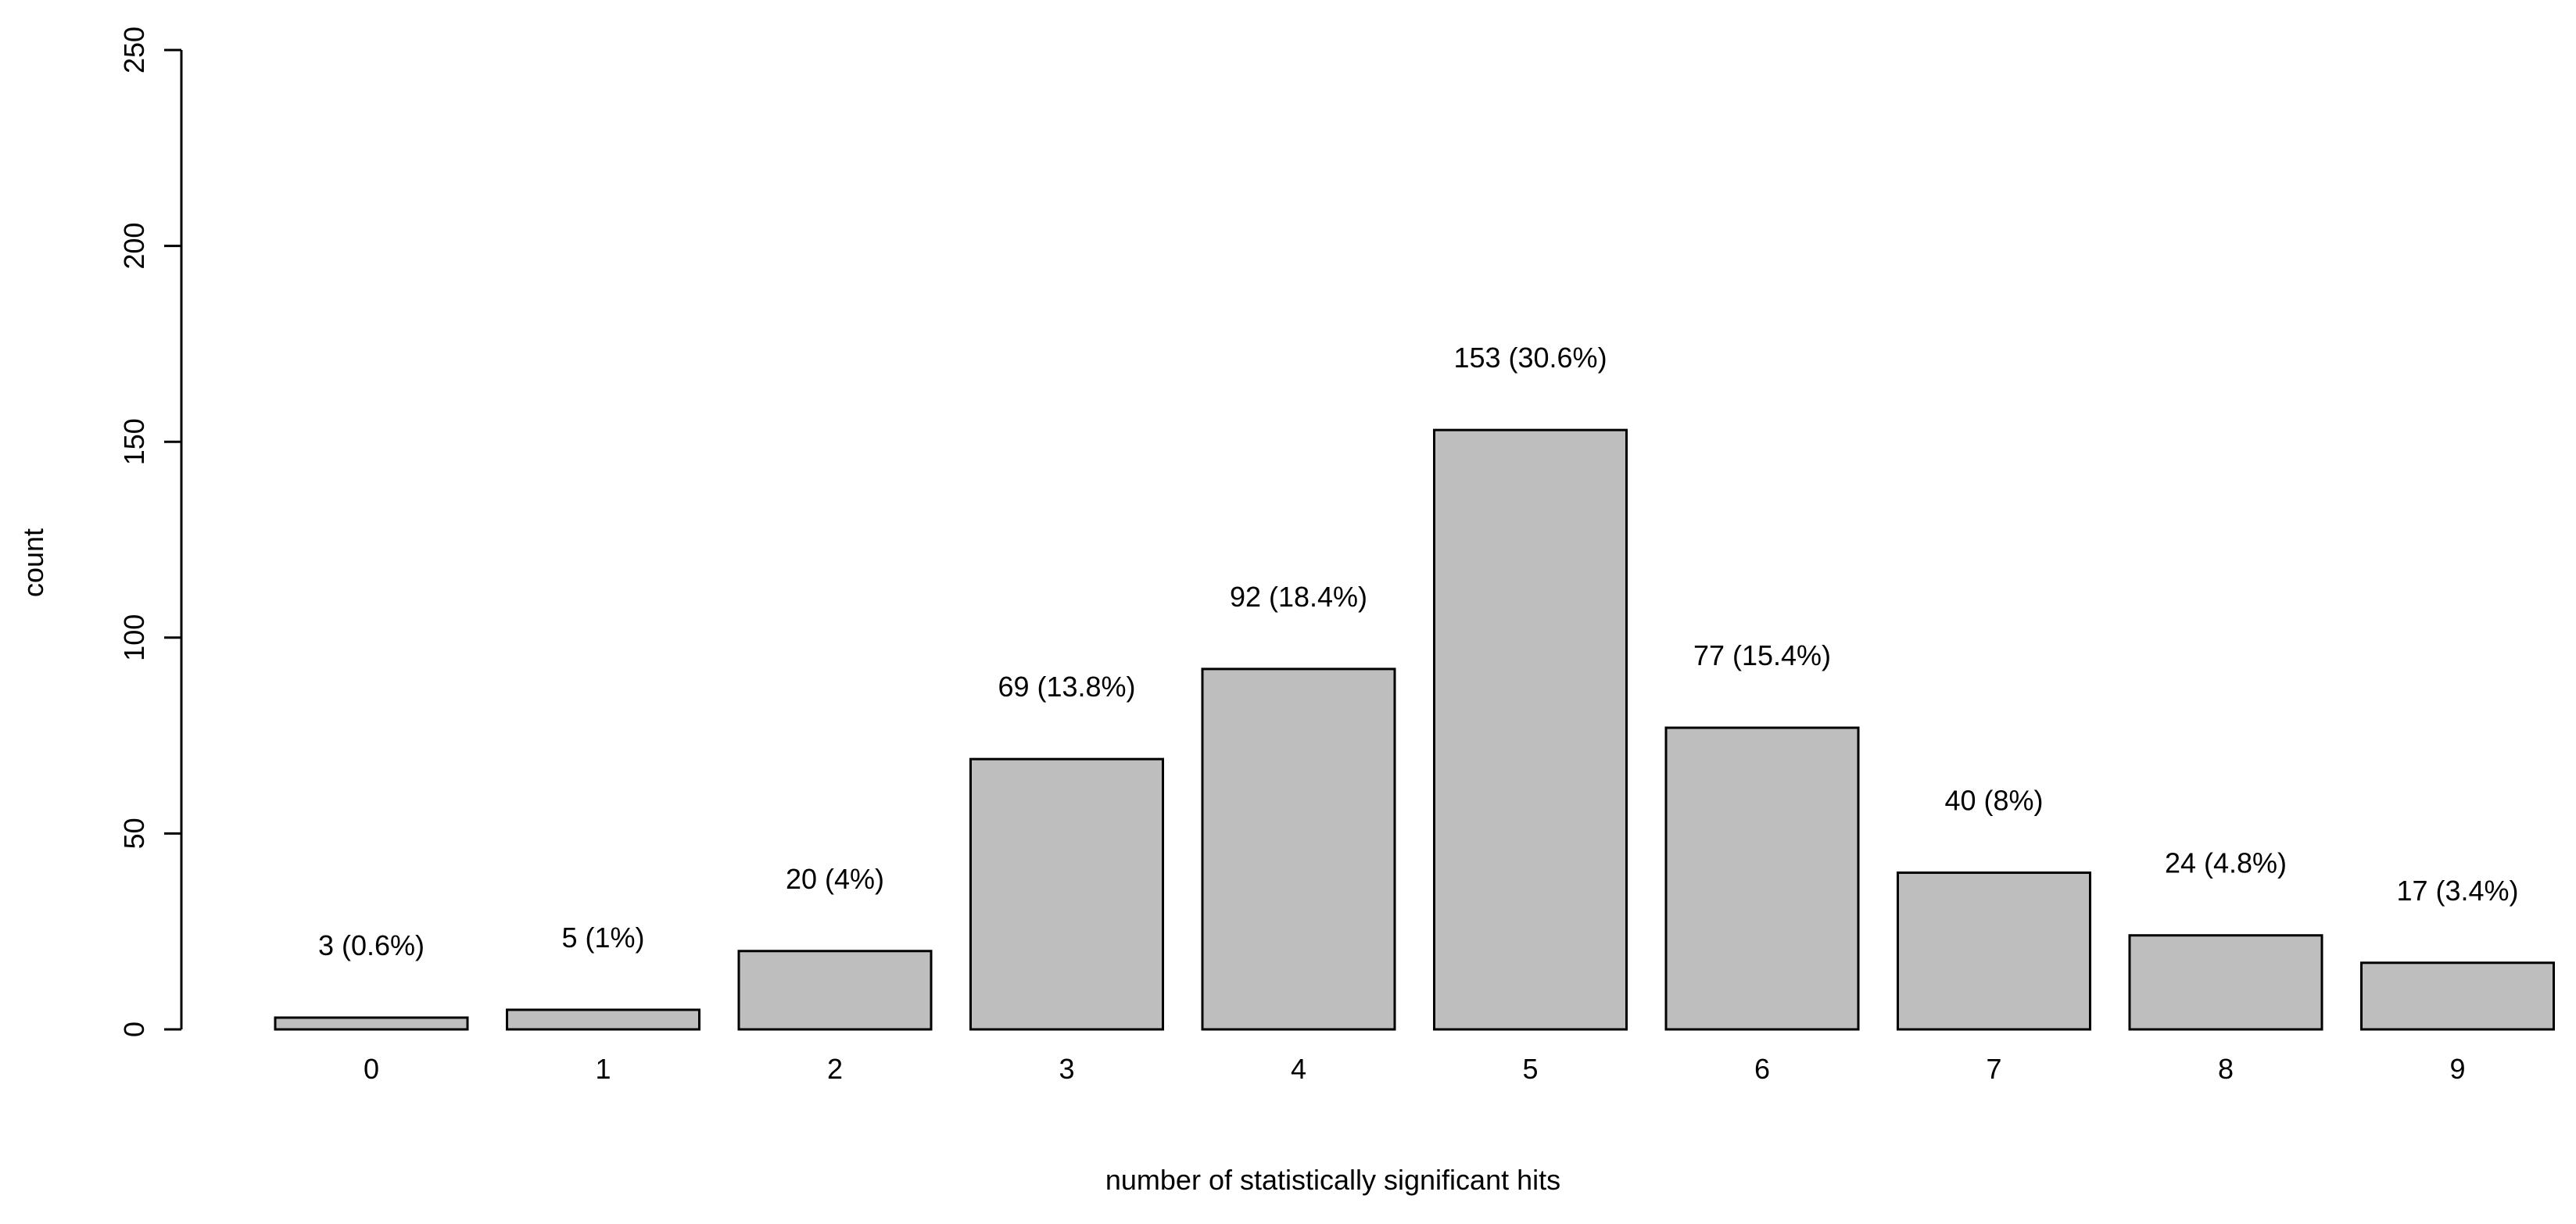 The image size is (2576, 1224). Describe the element at coordinates (150, 532) in the screenshot. I see `y-axis: 0 50 100 150 200 250` at that location.